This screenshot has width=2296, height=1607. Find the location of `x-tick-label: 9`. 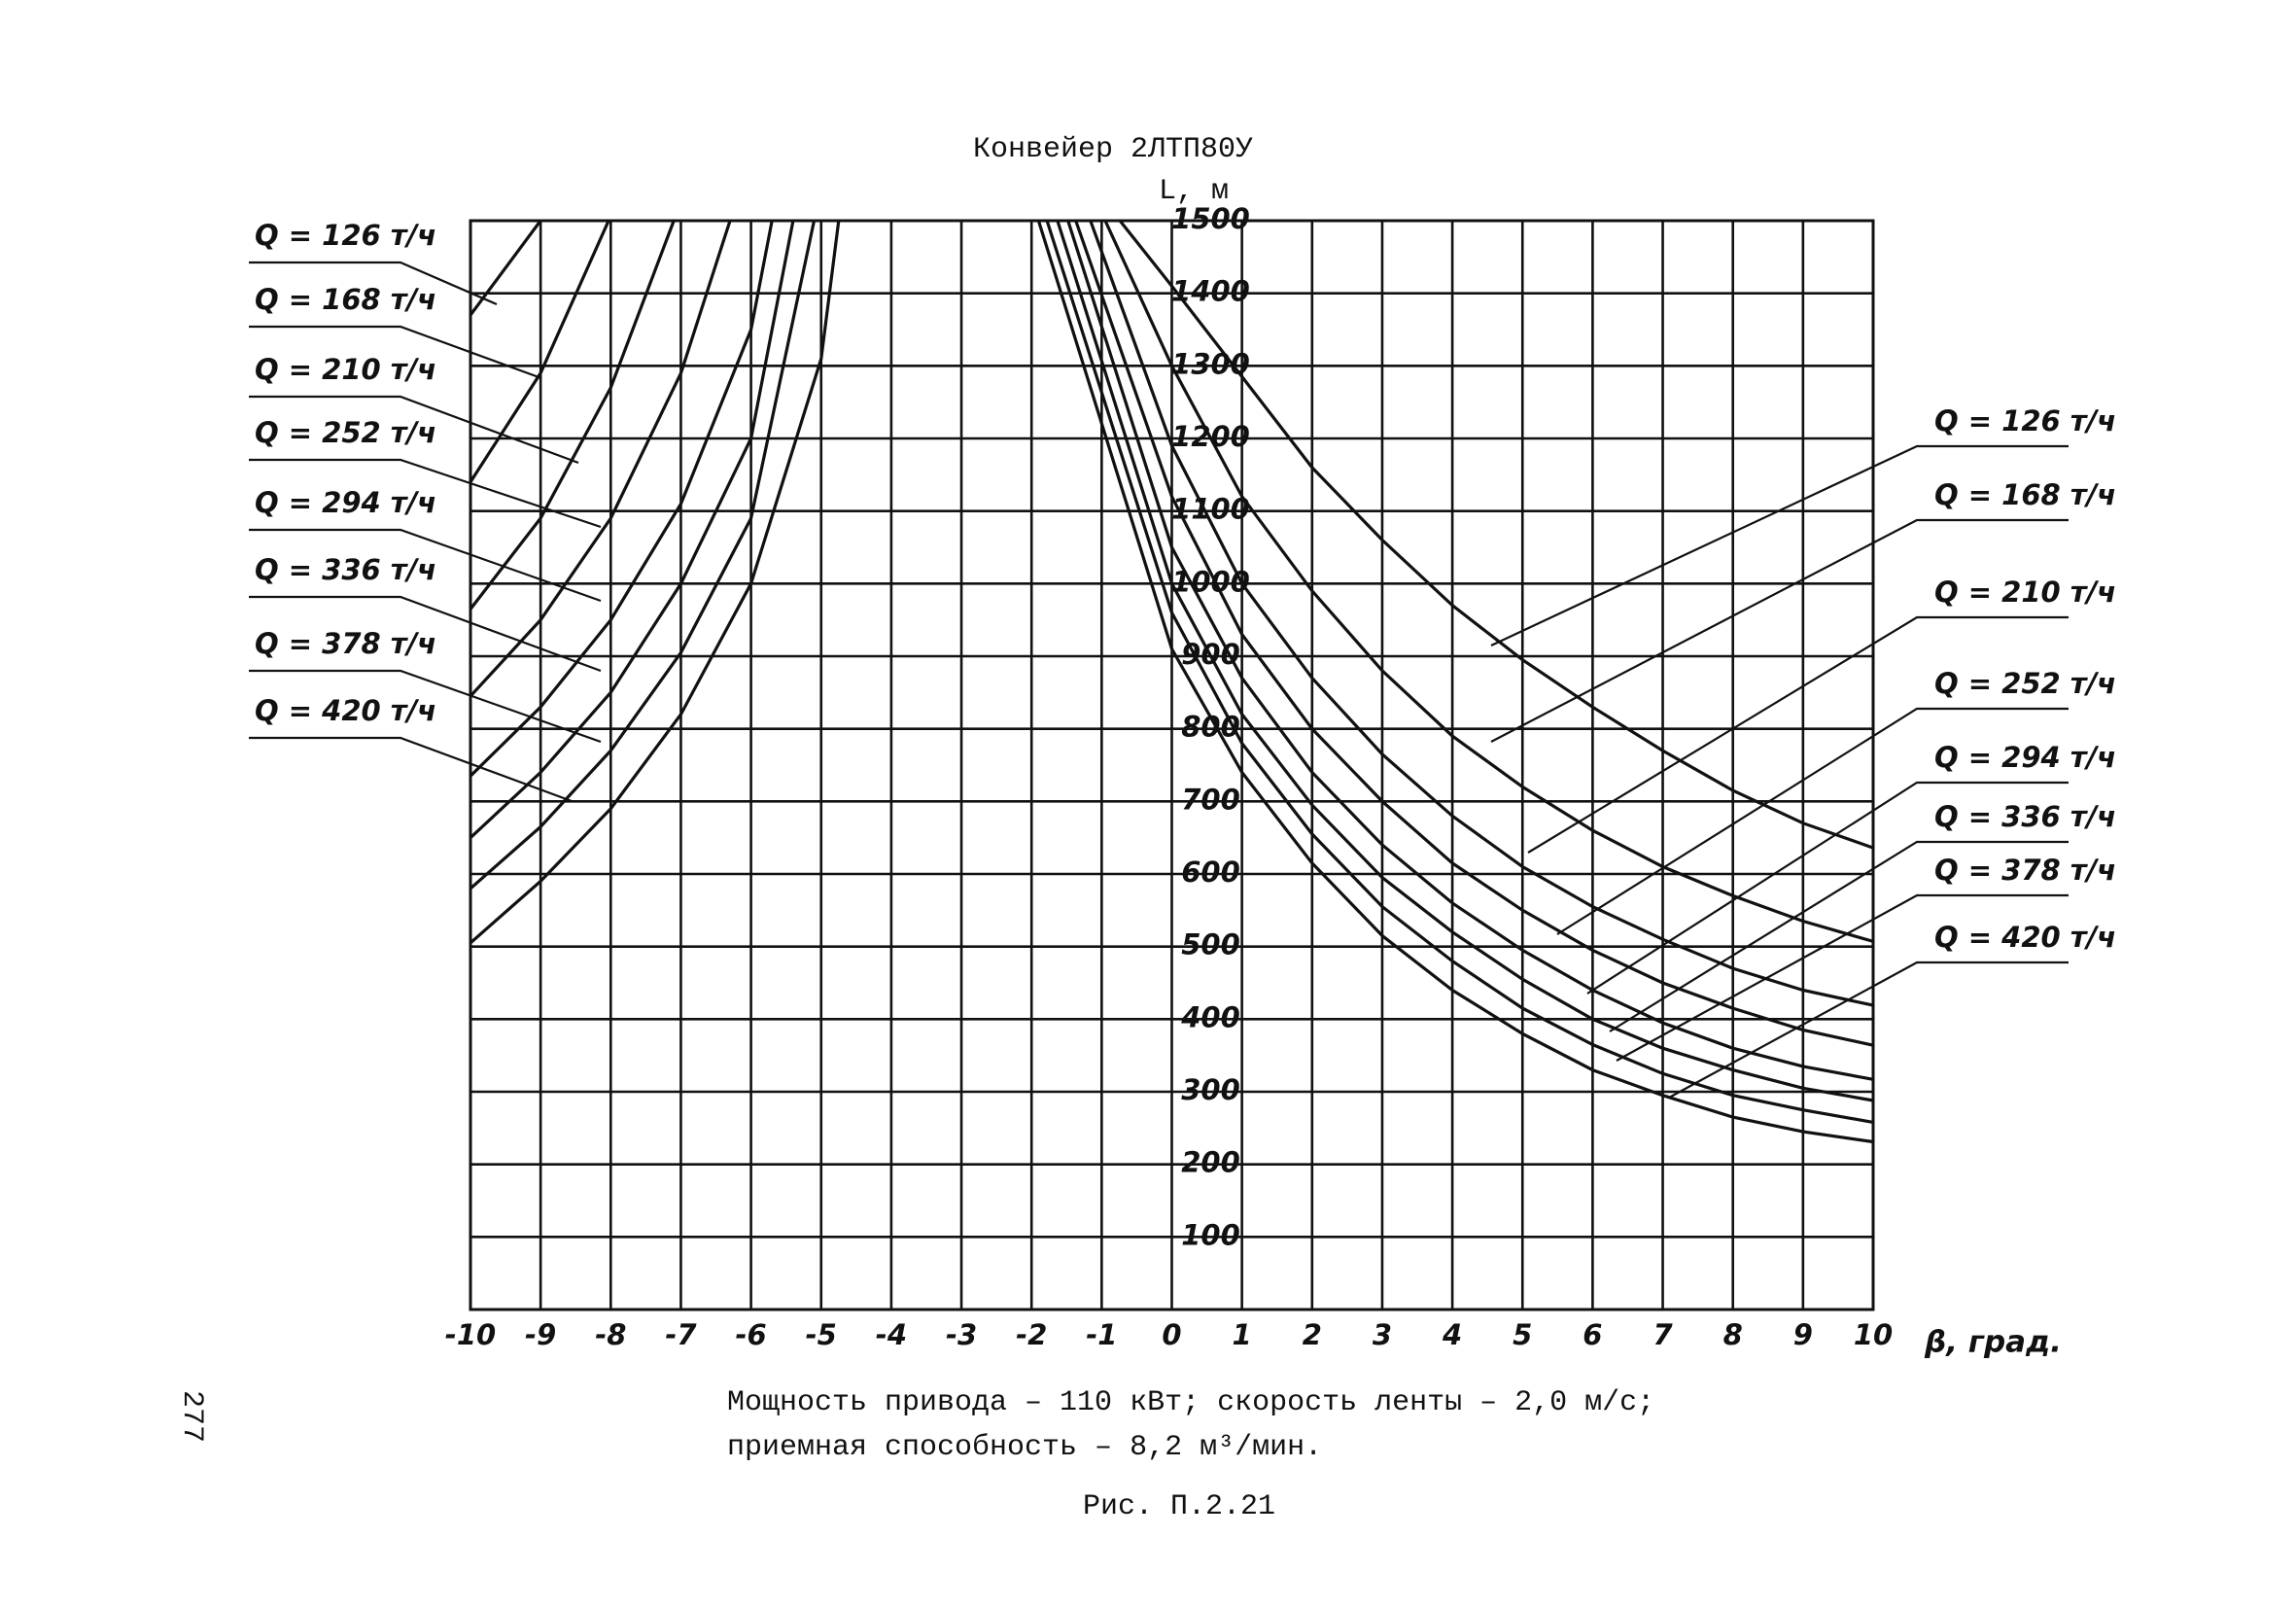

x-tick-label: 9 is located at coordinates (1803, 1335).